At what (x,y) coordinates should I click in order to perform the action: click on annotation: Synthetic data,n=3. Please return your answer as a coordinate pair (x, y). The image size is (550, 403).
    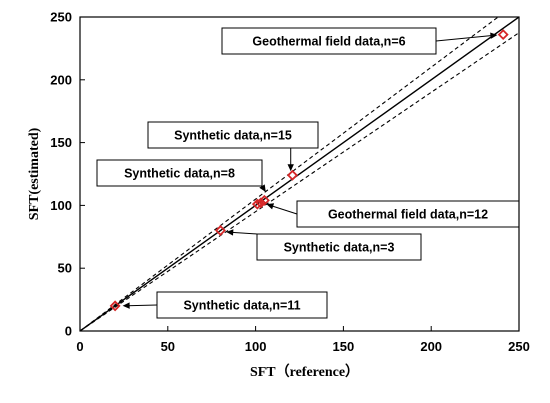
    Looking at the image, I should click on (324, 245).